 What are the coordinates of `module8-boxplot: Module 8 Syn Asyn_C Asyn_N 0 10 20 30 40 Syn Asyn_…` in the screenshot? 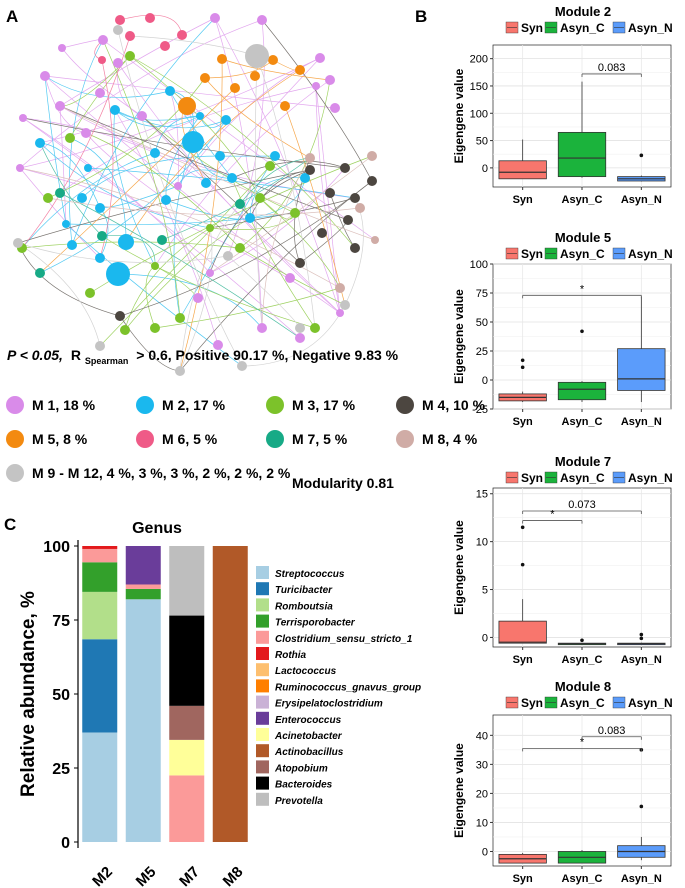 It's located at (562, 782).